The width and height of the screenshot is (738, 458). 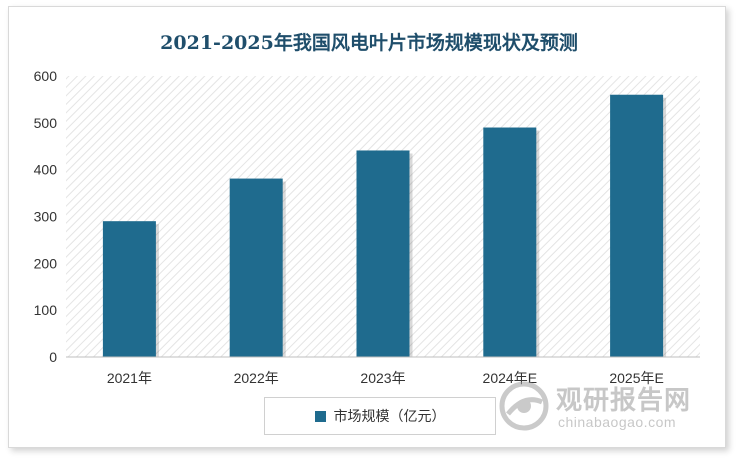 I want to click on legend-swatch, so click(x=320, y=416).